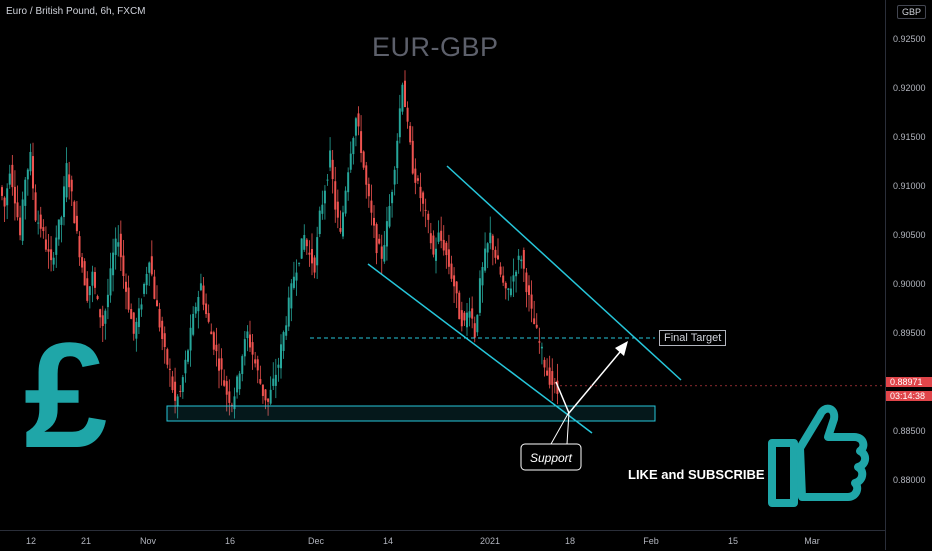  Describe the element at coordinates (411, 413) in the screenshot. I see `support-zone` at that location.